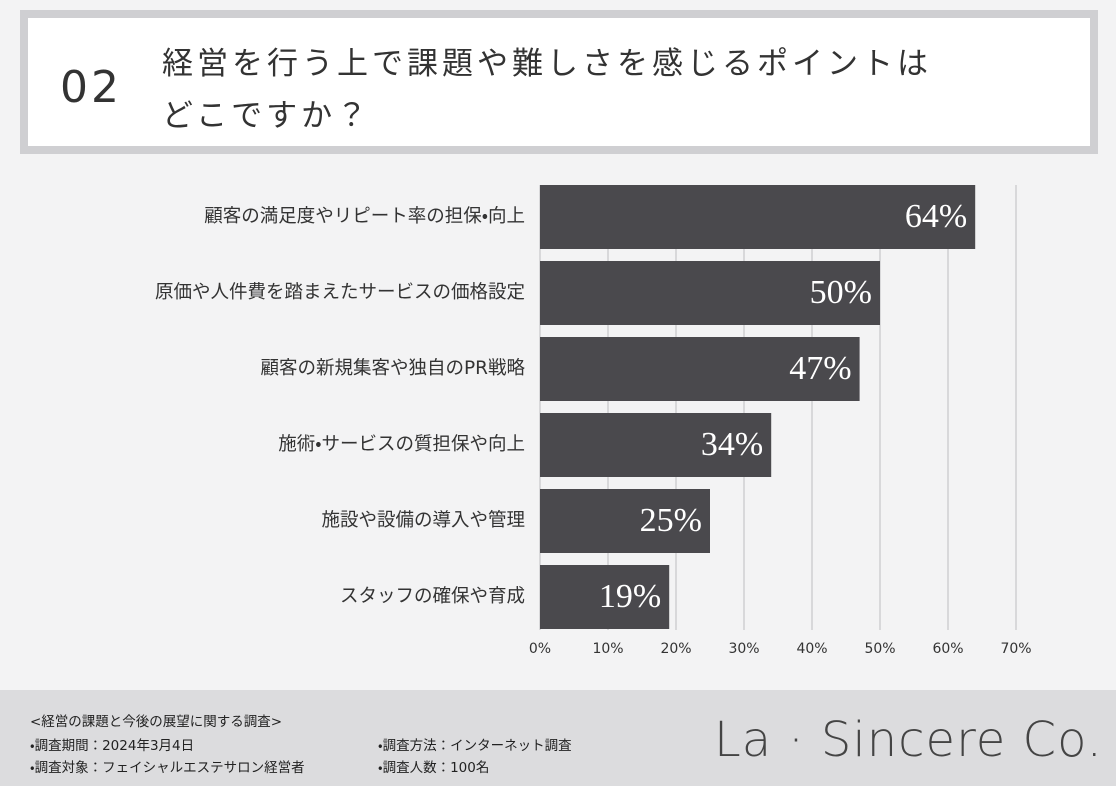 Image resolution: width=1116 pixels, height=786 pixels. Describe the element at coordinates (947, 649) in the screenshot. I see `x-tick-label: 60%` at that location.